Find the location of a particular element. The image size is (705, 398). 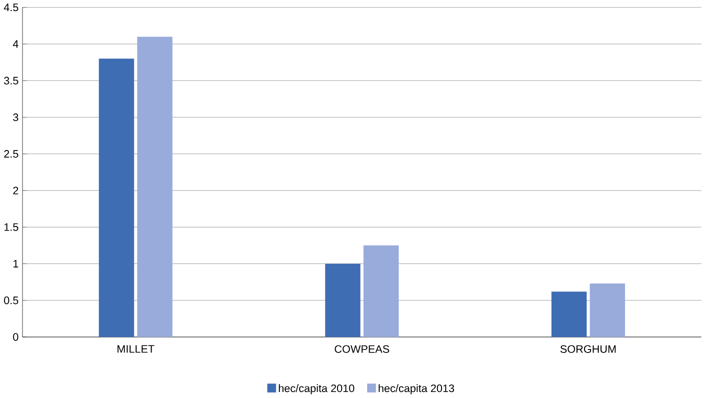

y-tick-label: 1 is located at coordinates (15, 264).